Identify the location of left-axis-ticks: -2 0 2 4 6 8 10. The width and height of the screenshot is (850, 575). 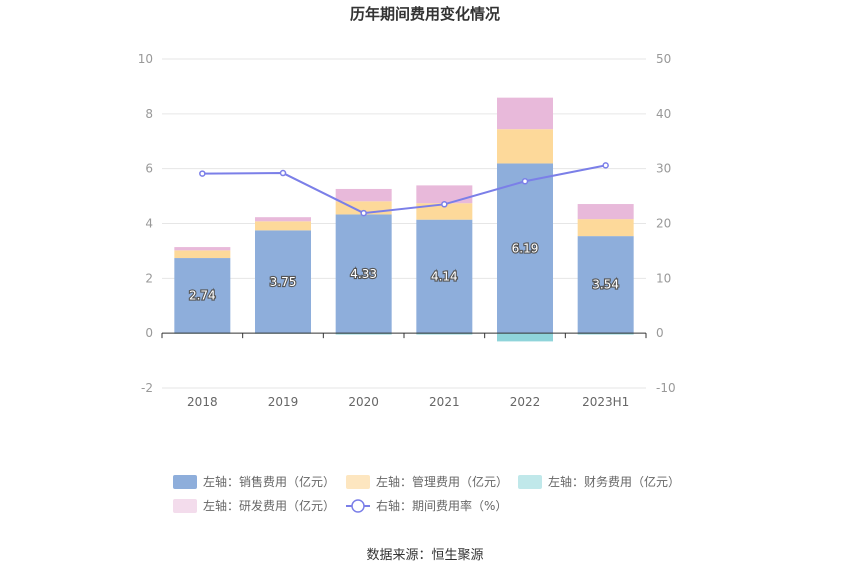
(145, 223).